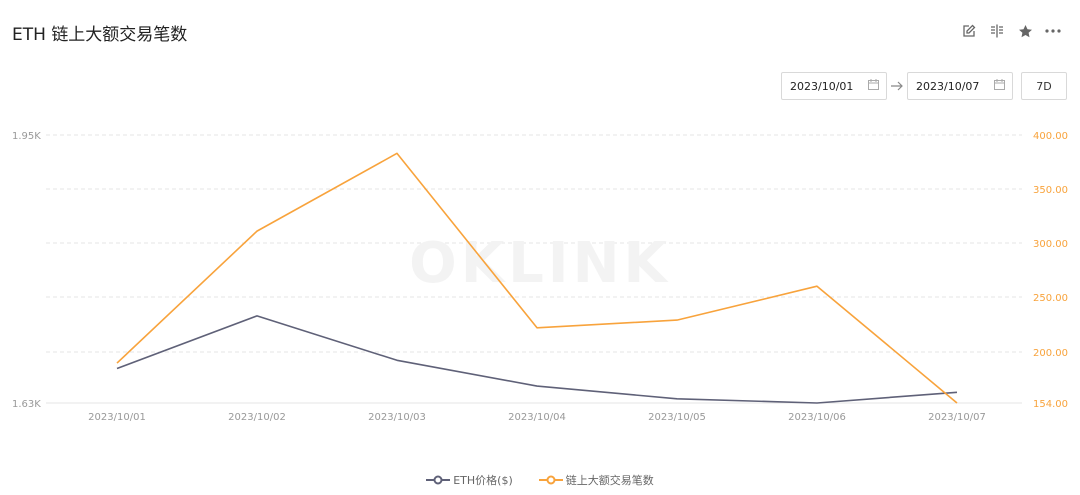 This screenshot has width=1080, height=495. I want to click on legend-eth-price-label: ETH价格($), so click(483, 480).